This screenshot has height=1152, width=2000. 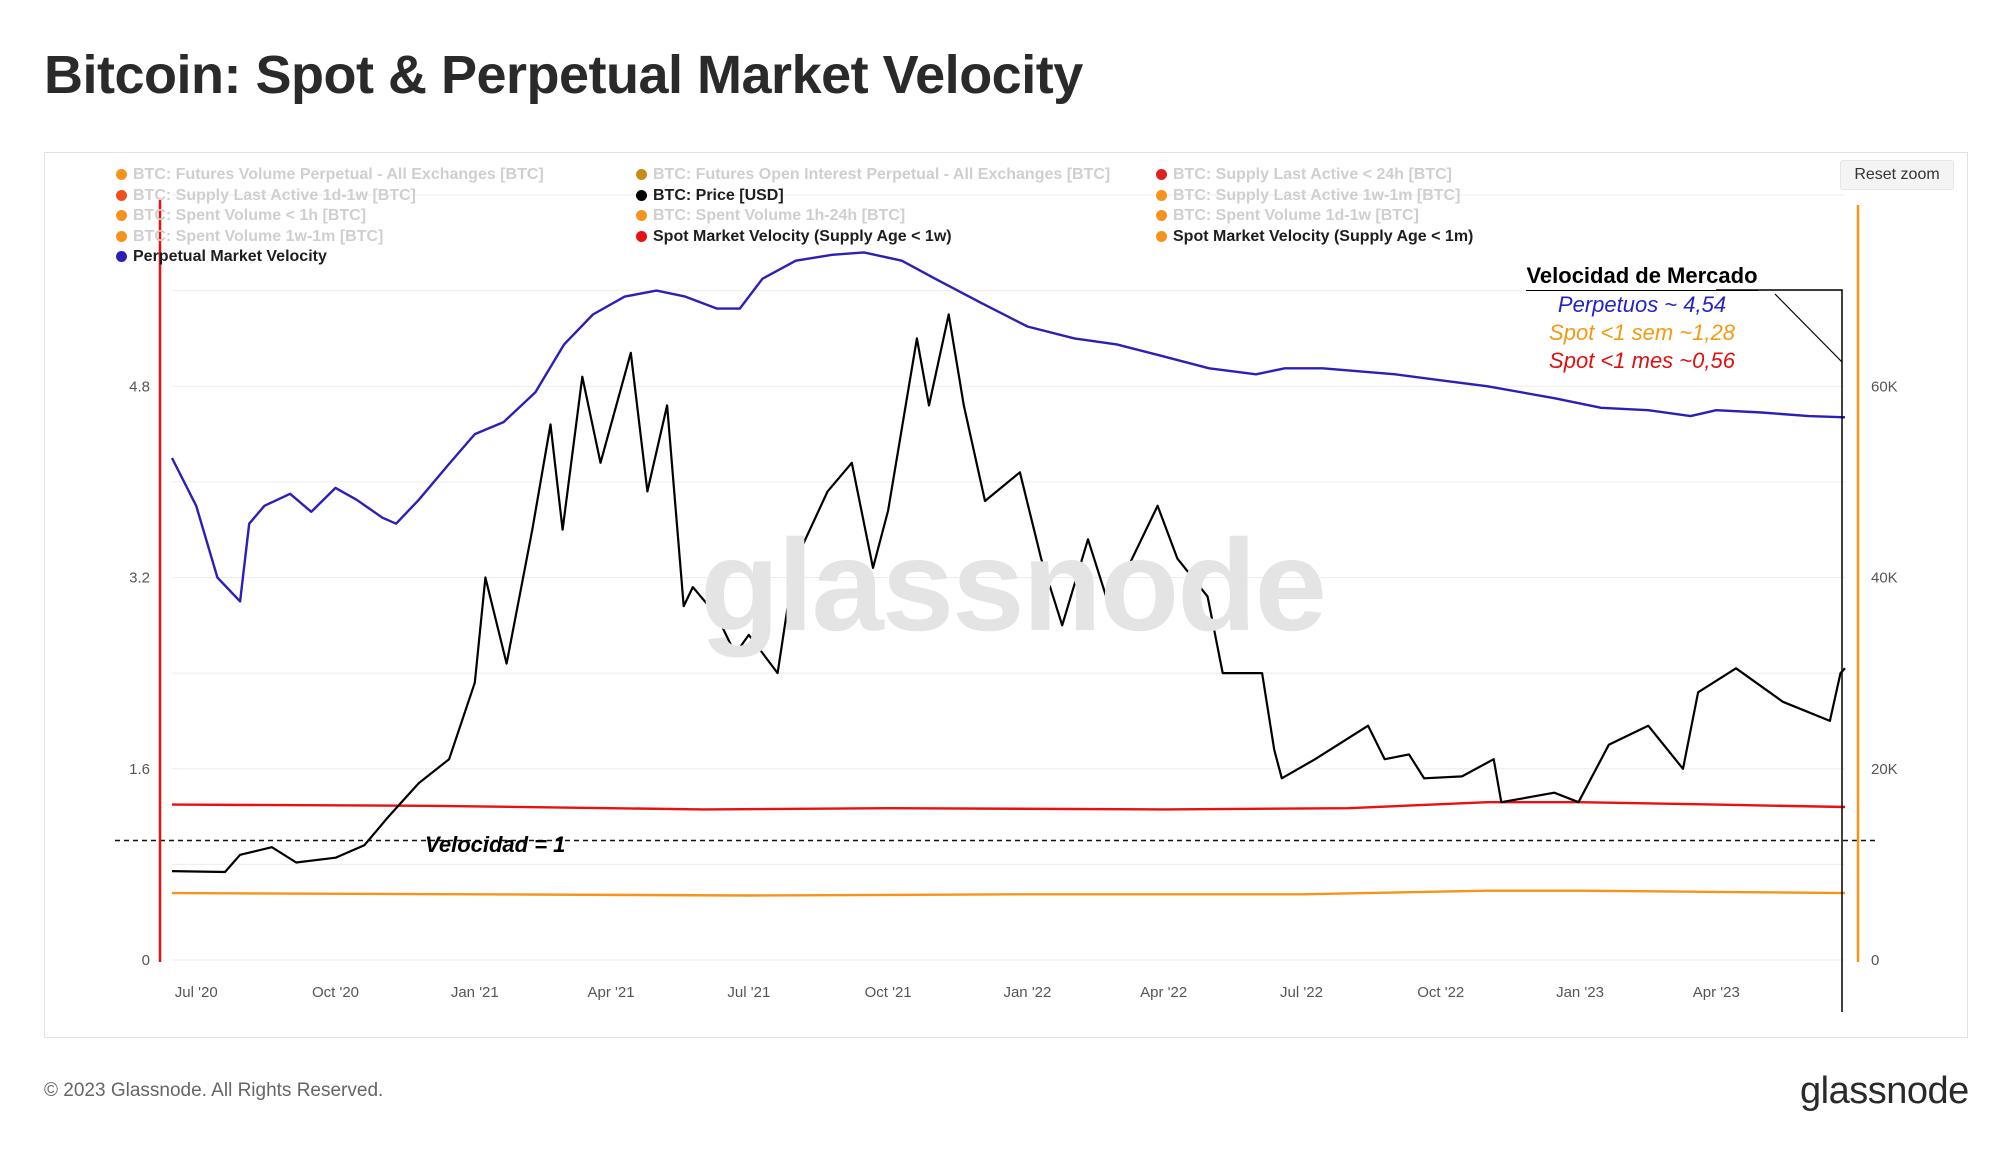 What do you see at coordinates (1580, 992) in the screenshot?
I see `x-tick-label: Jan '23` at bounding box center [1580, 992].